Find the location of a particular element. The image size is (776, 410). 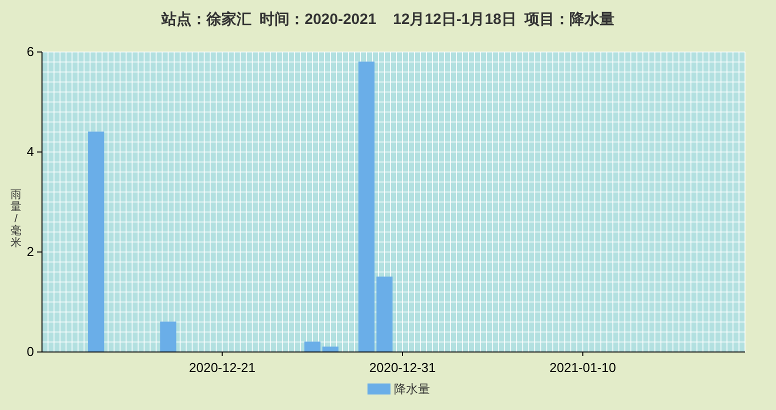

legend-label: 降水量 is located at coordinates (412, 389).